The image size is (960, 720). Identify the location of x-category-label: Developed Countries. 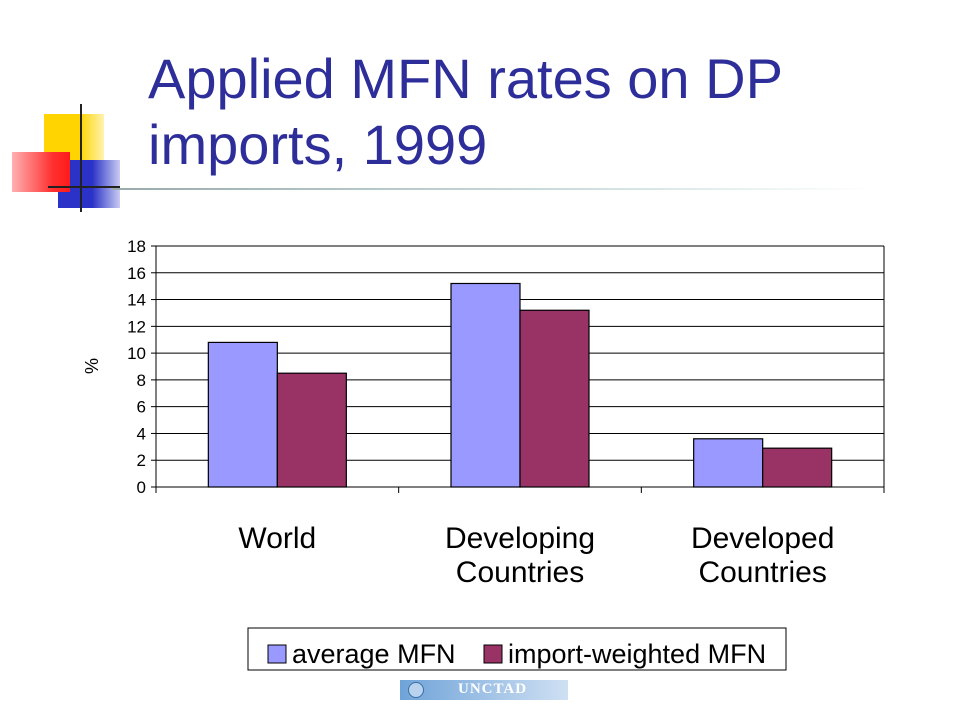
(762, 555).